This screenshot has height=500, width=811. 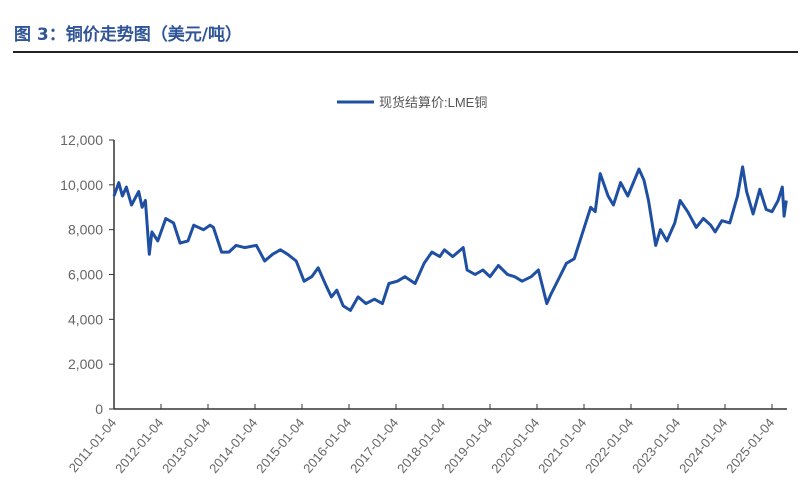 What do you see at coordinates (81, 140) in the screenshot?
I see `y-tick-label: 12,000` at bounding box center [81, 140].